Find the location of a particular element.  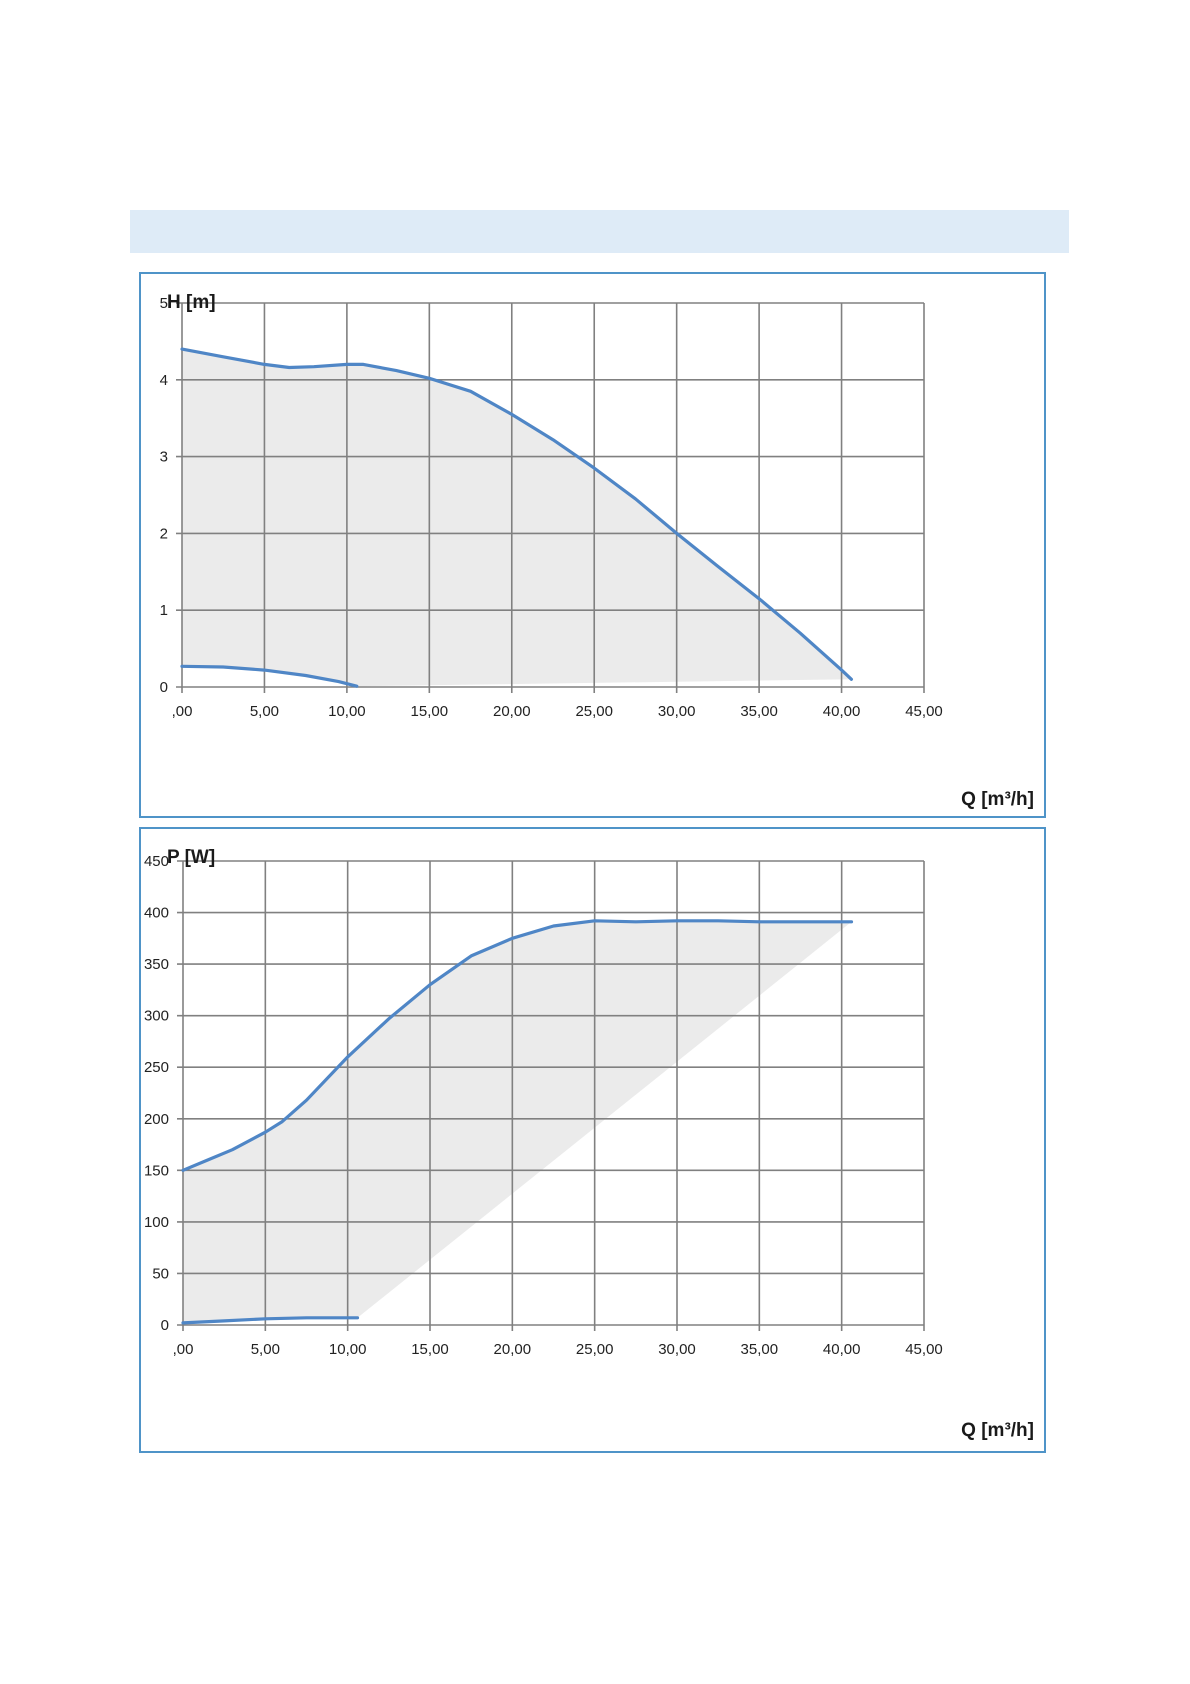

y-tick-label: 450 is located at coordinates (156, 861).